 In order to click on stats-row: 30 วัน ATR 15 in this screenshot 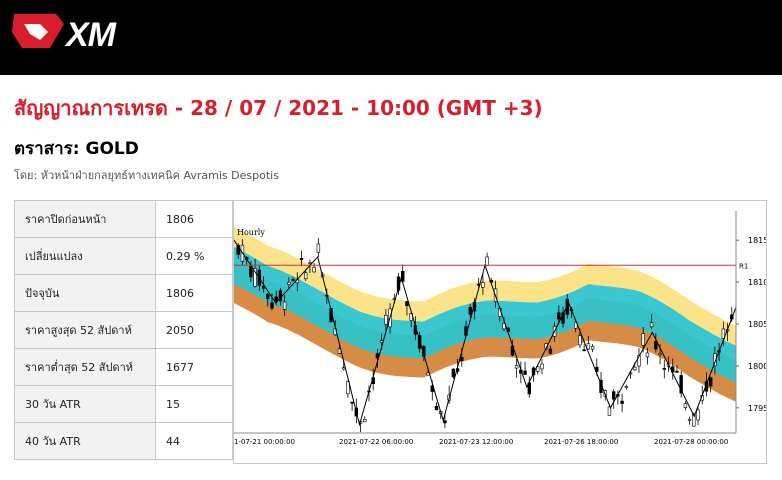, I will do `click(123, 404)`.